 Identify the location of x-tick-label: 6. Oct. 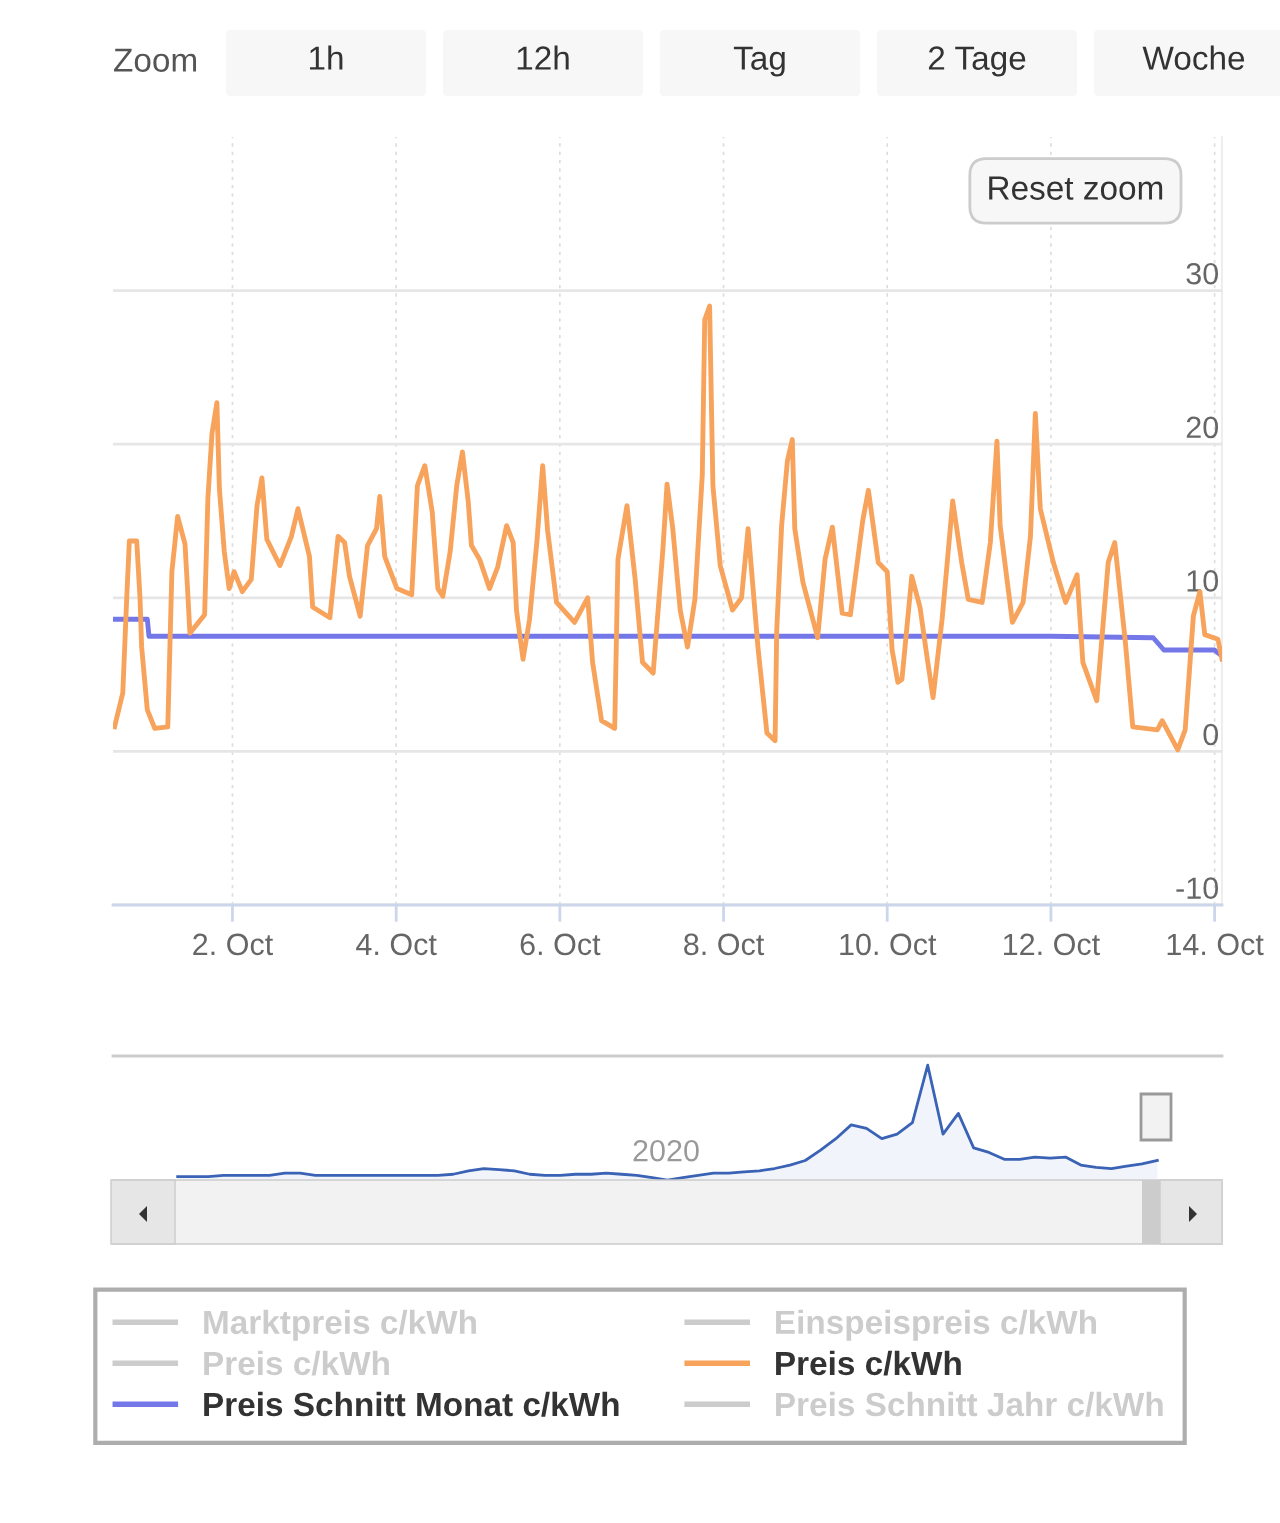
(560, 944).